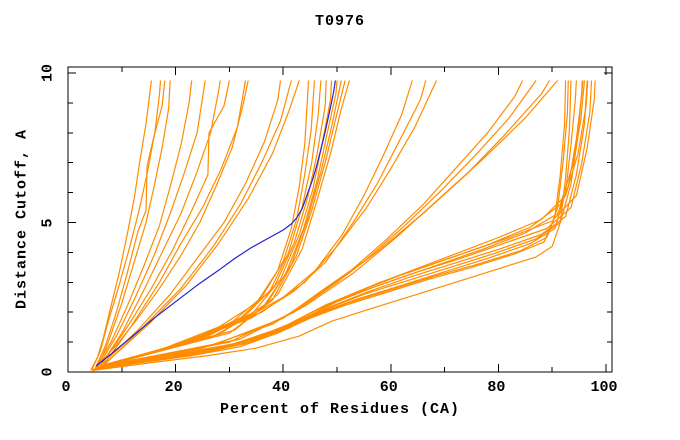  What do you see at coordinates (496, 387) in the screenshot?
I see `x-tick-label: 80` at bounding box center [496, 387].